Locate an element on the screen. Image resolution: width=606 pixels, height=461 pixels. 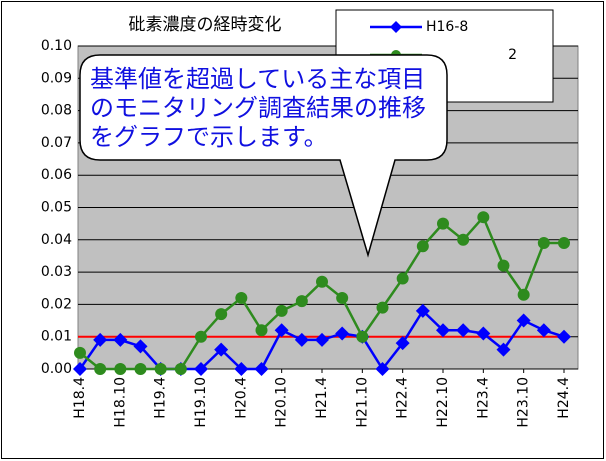
y-tick-label: 0.06 is located at coordinates (56, 175).